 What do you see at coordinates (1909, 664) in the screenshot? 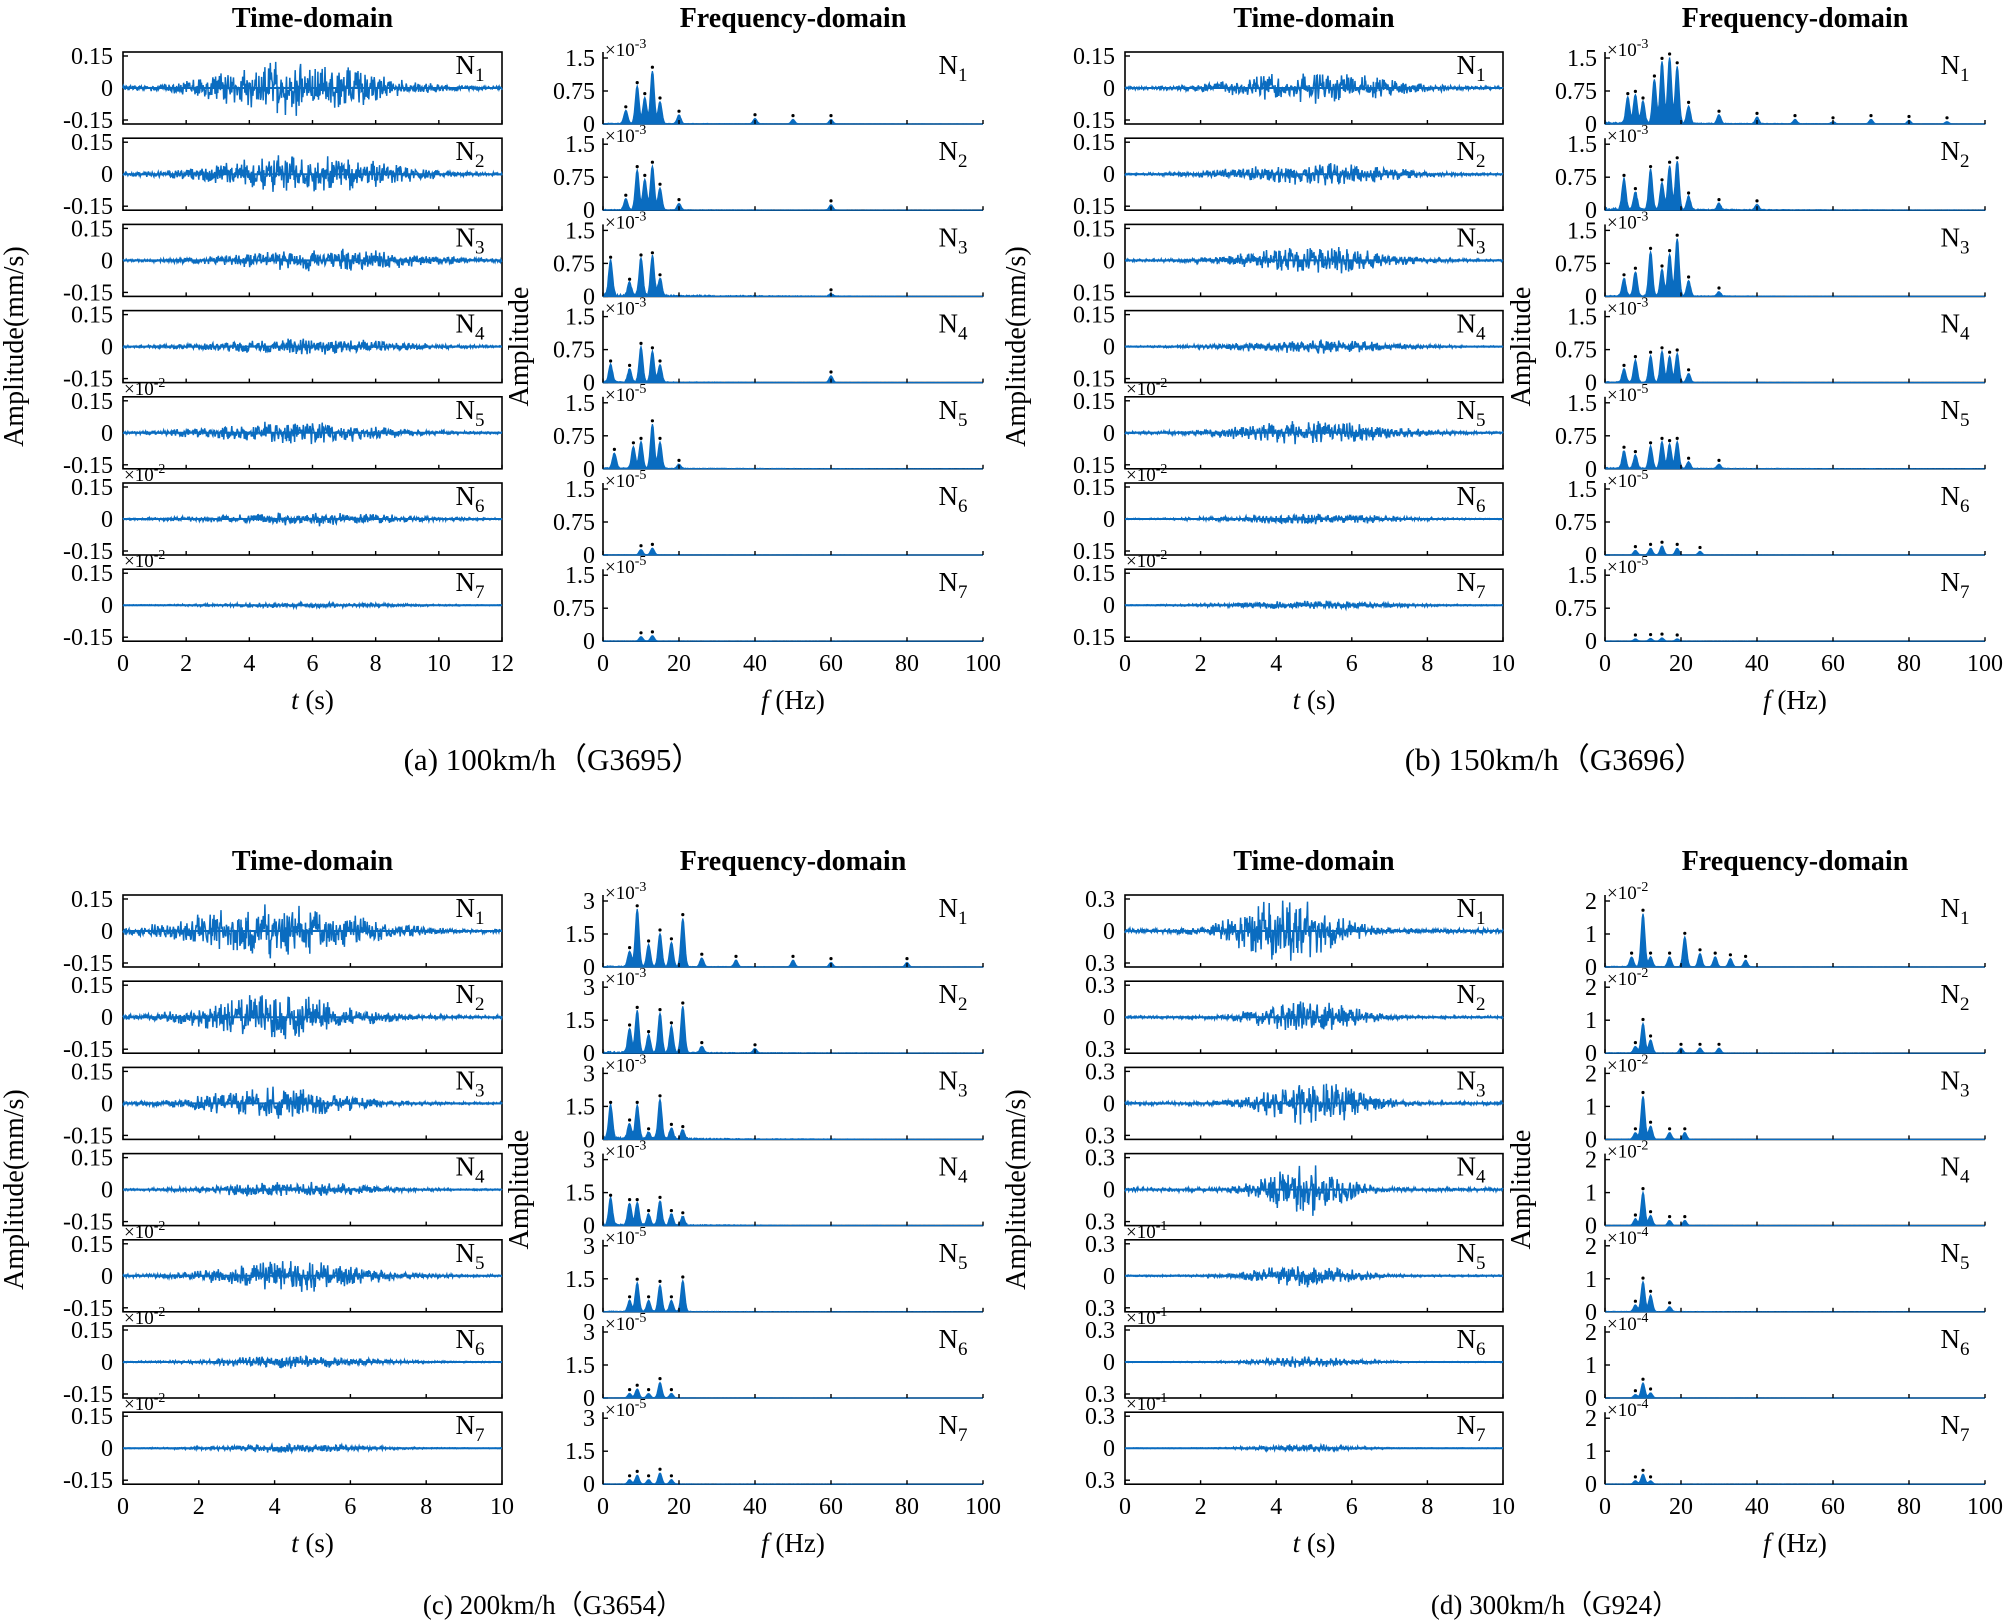
I see `x-tick-label: 80` at bounding box center [1909, 664].